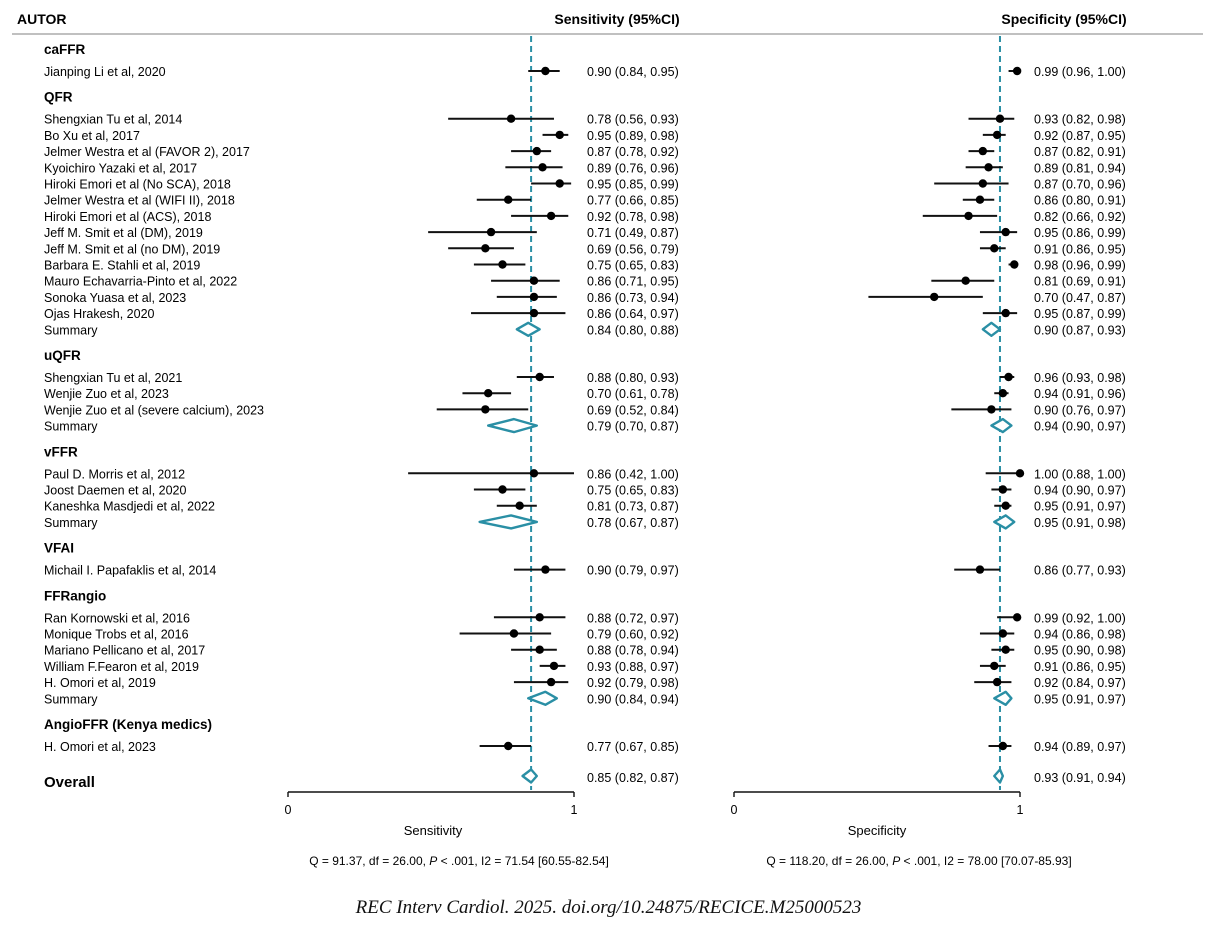 This screenshot has width=1217, height=931. Describe the element at coordinates (1080, 667) in the screenshot. I see `specificity-value: 0.91 (0.86, 0.95)` at that location.